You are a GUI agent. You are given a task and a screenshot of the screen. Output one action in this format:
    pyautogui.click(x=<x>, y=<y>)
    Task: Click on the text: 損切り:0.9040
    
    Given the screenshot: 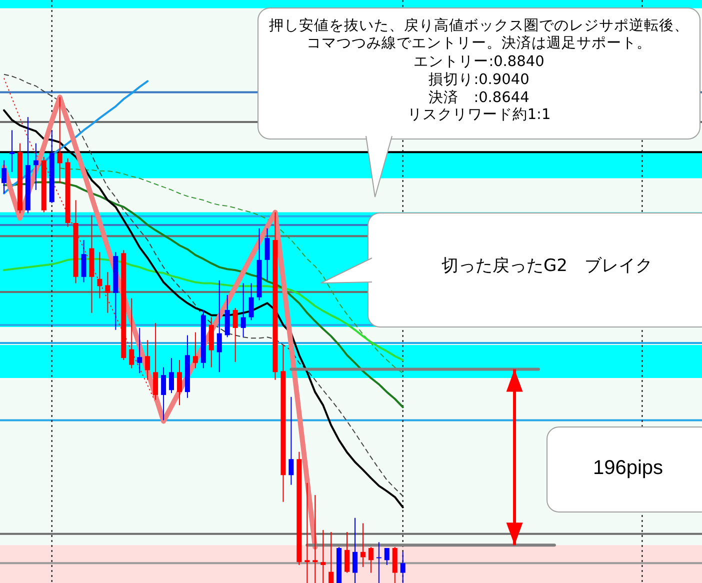 What is the action you would take?
    pyautogui.click(x=479, y=79)
    